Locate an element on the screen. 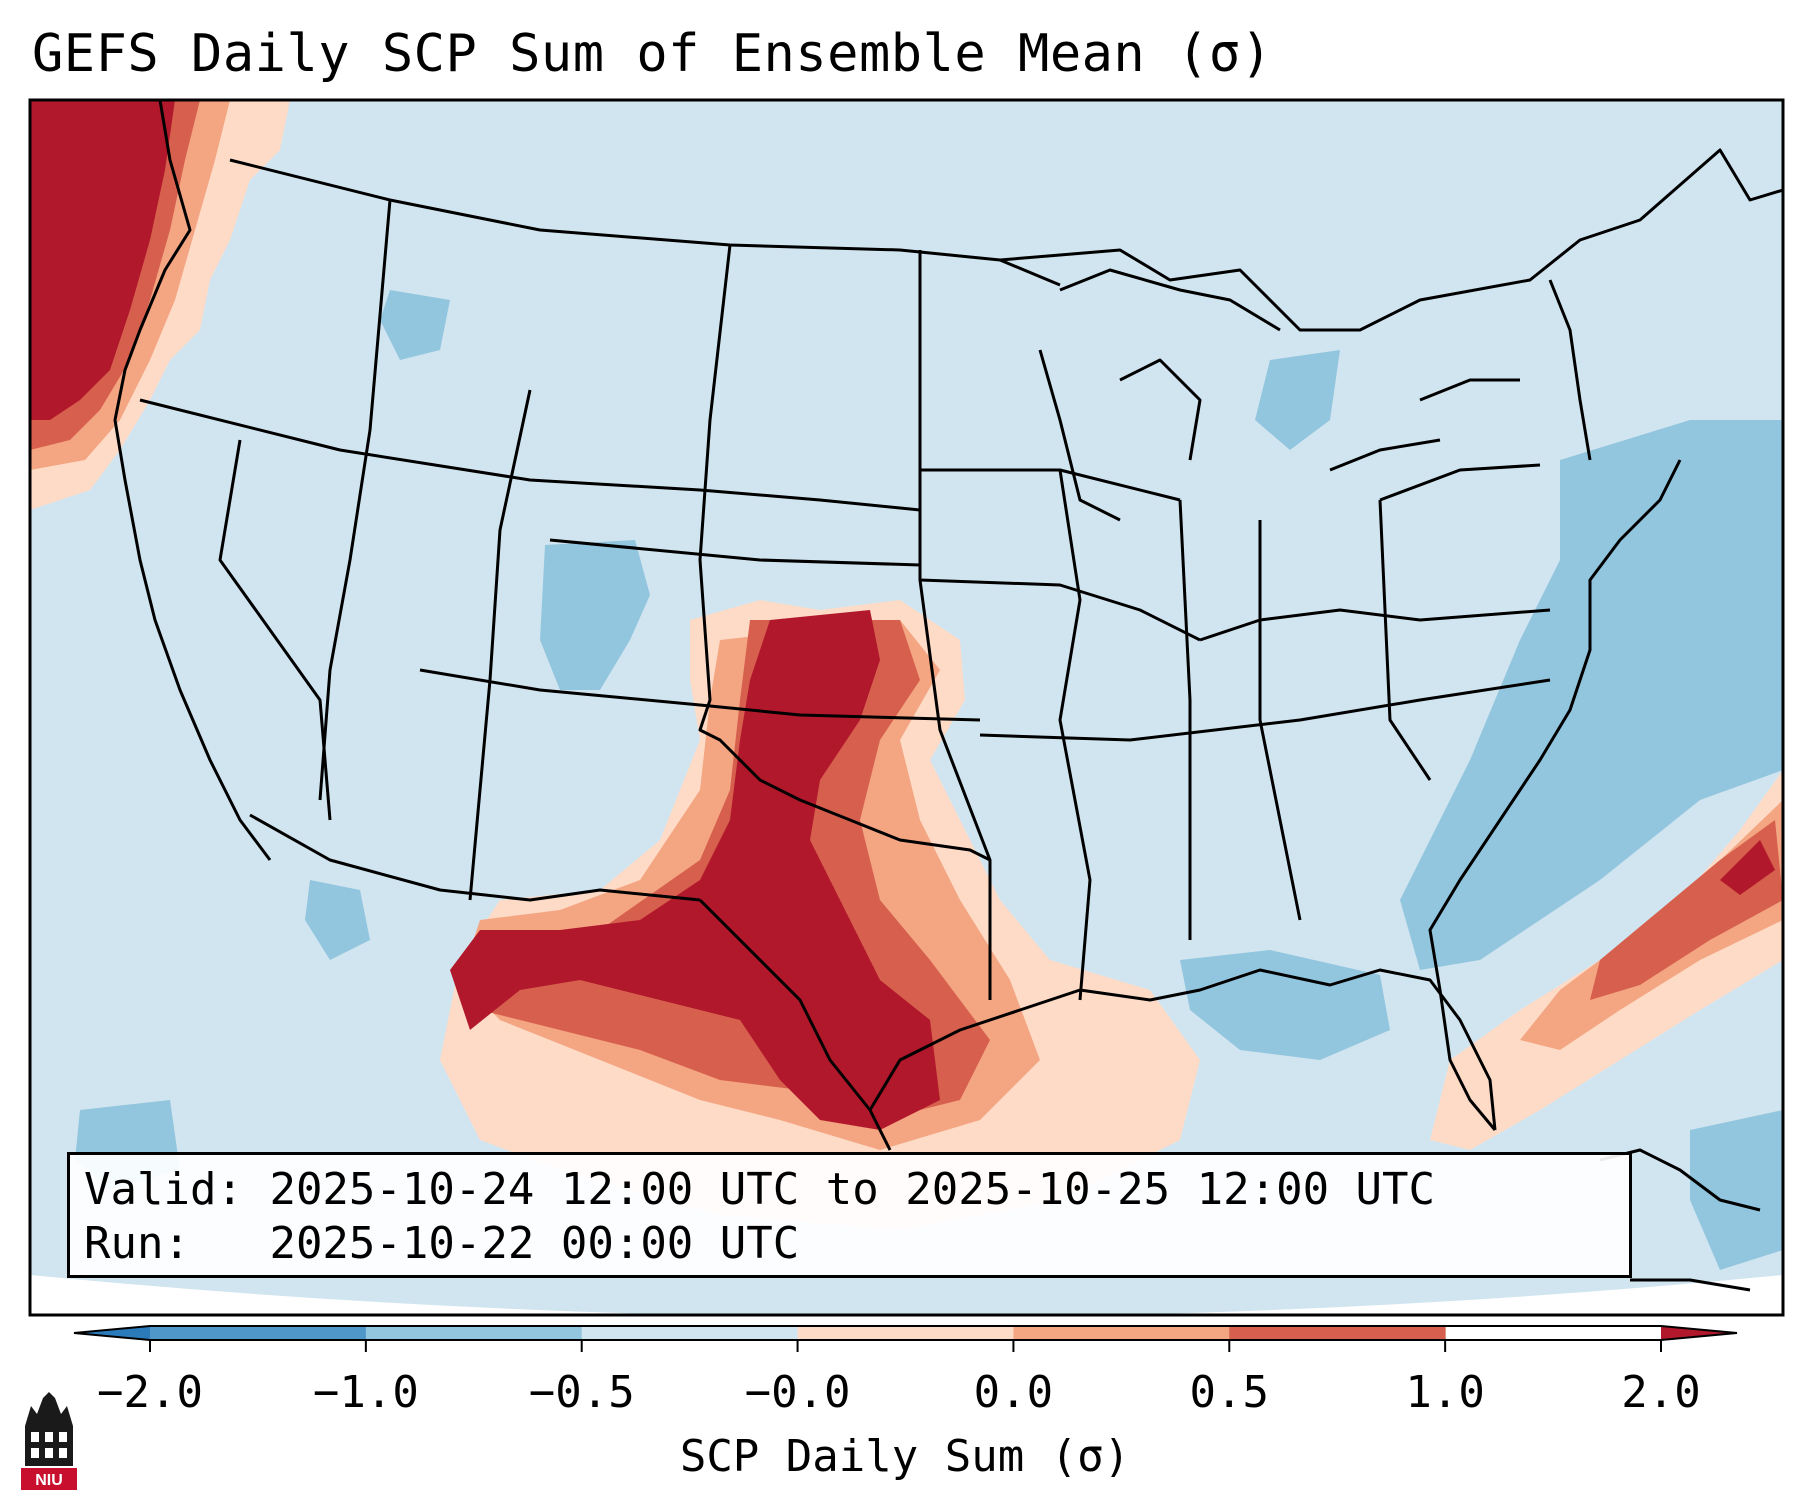 This screenshot has height=1506, width=1803. colorbar is located at coordinates (905, 1338).